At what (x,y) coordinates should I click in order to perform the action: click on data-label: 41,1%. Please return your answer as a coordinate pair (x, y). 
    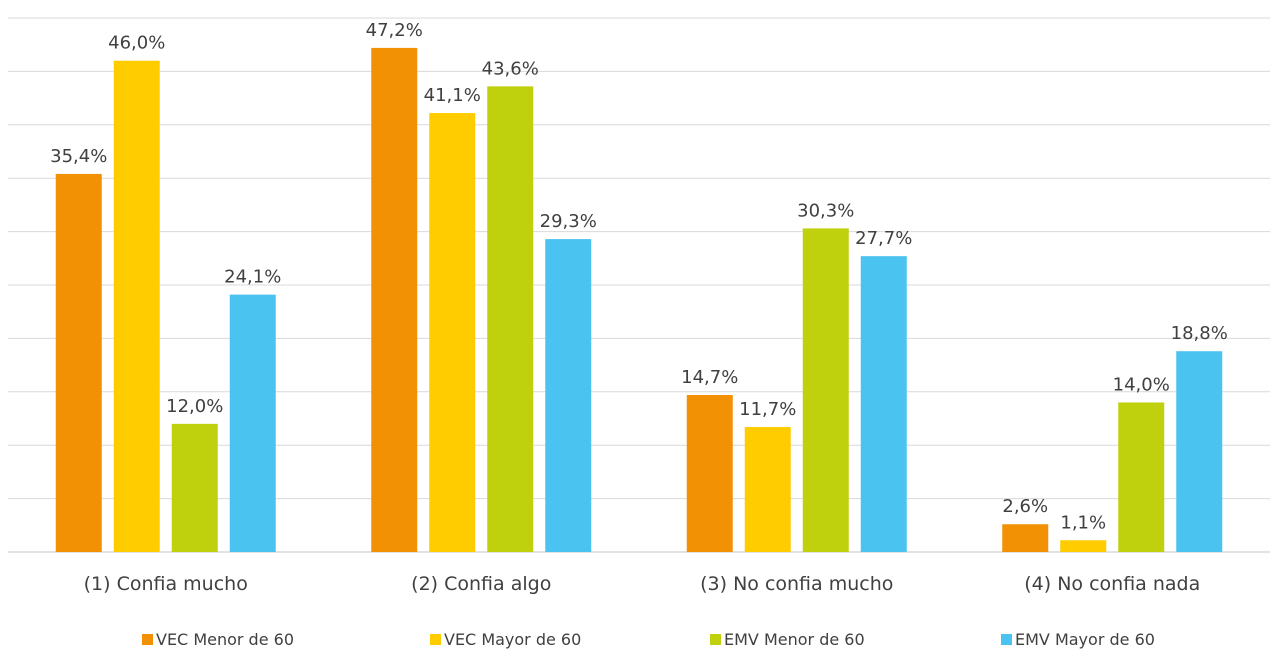
    Looking at the image, I should click on (452, 95).